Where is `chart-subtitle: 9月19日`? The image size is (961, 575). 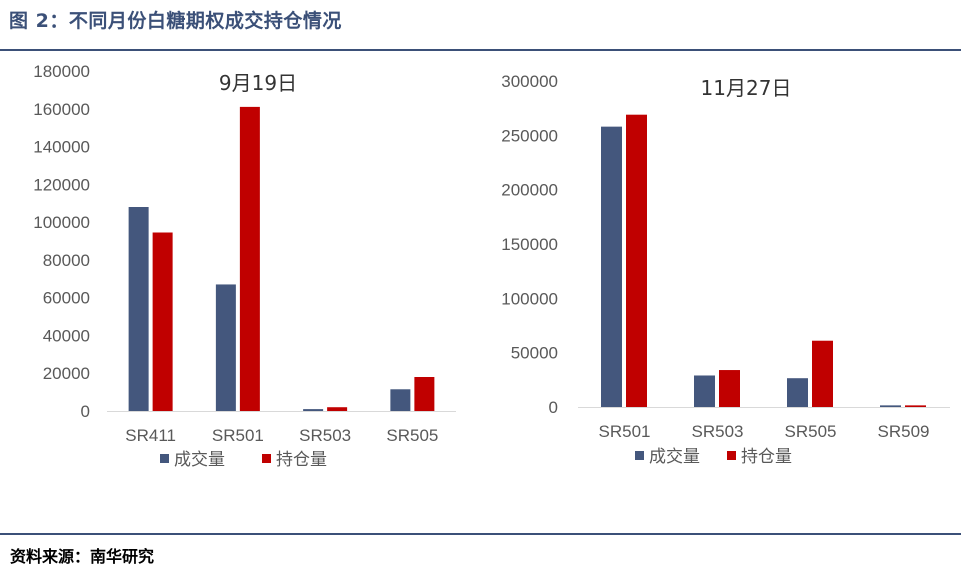 chart-subtitle: 9月19日 is located at coordinates (258, 83).